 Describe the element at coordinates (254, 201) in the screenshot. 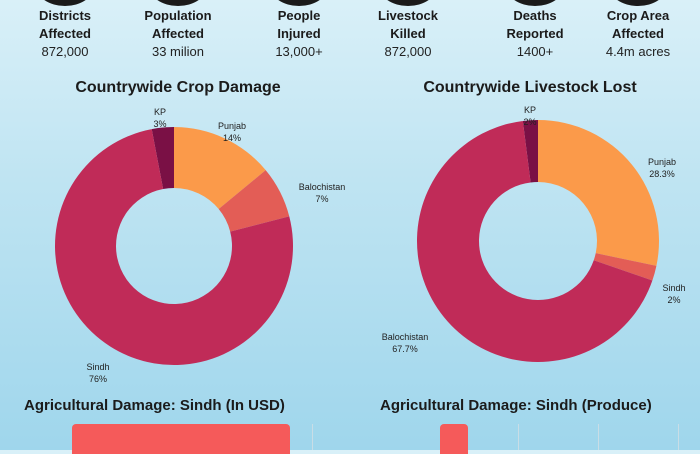

I see `slice-balochistan` at that location.